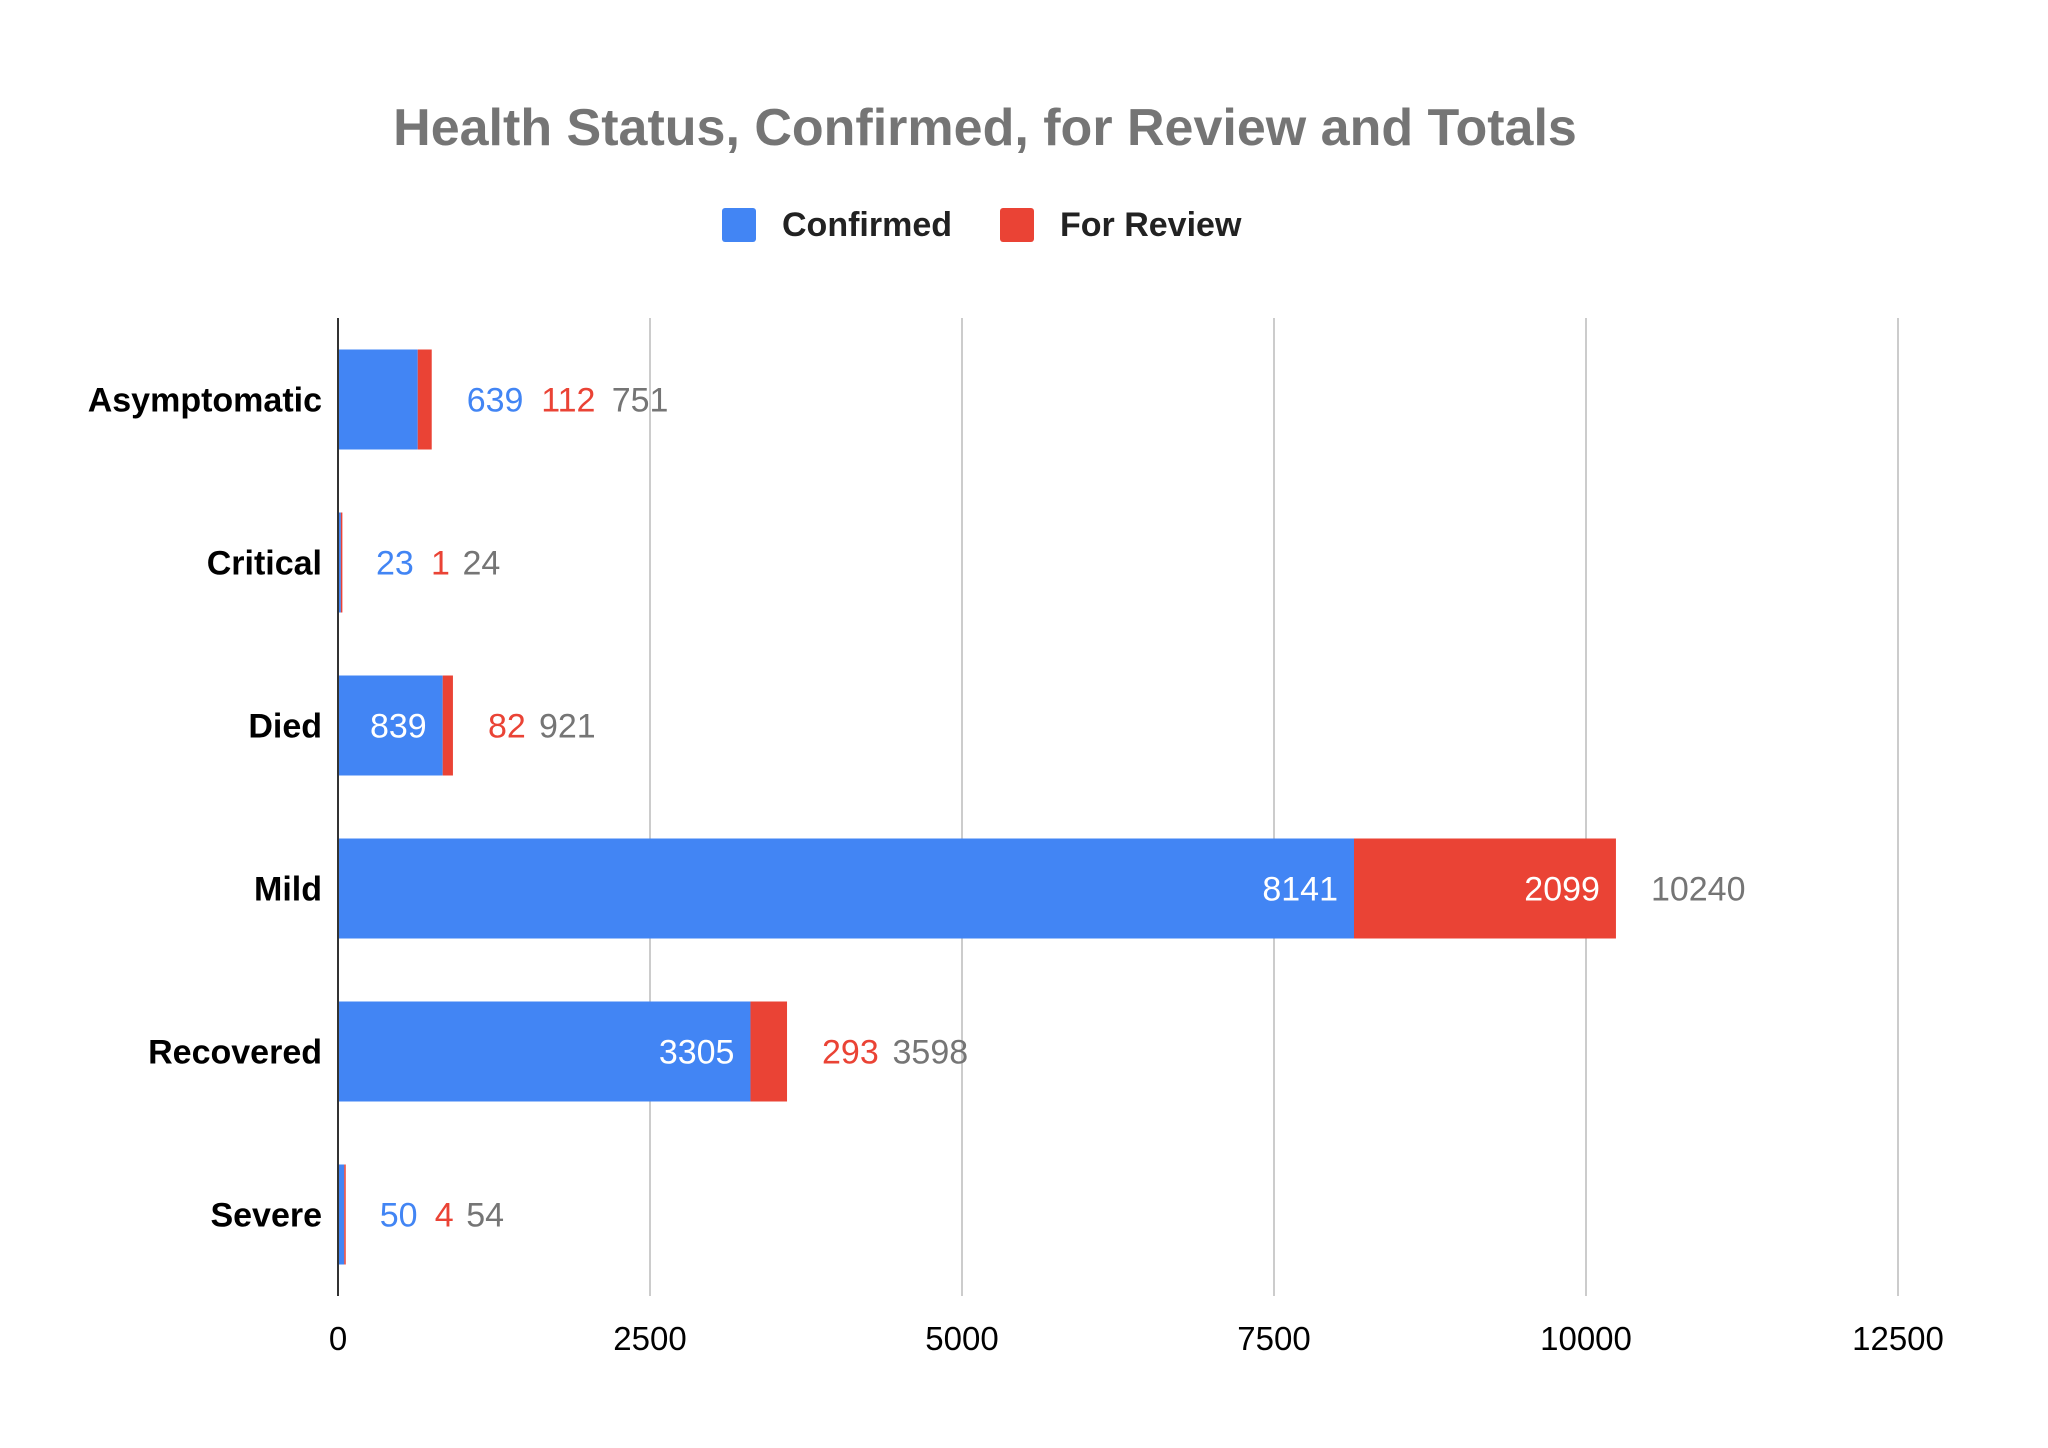 The height and width of the screenshot is (1448, 2048). Describe the element at coordinates (867, 225) in the screenshot. I see `legend-label: Confirmed` at that location.